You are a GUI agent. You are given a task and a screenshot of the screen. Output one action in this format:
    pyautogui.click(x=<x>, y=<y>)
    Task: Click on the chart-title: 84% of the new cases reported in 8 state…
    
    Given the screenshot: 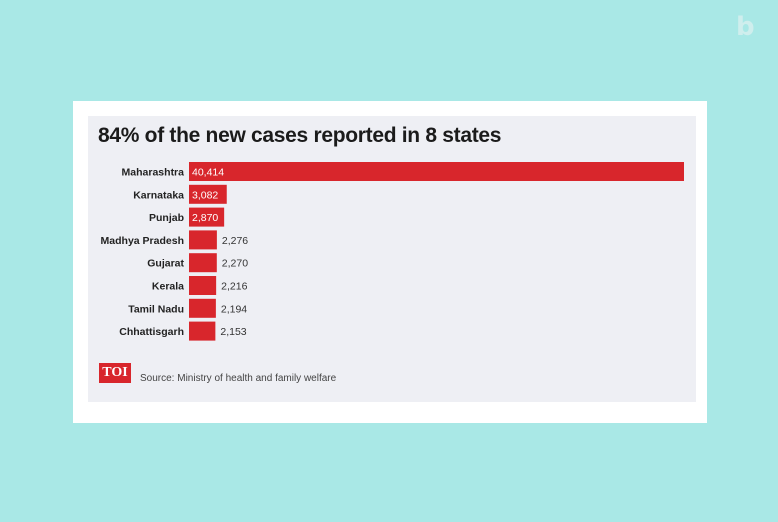 What is the action you would take?
    pyautogui.click(x=300, y=135)
    